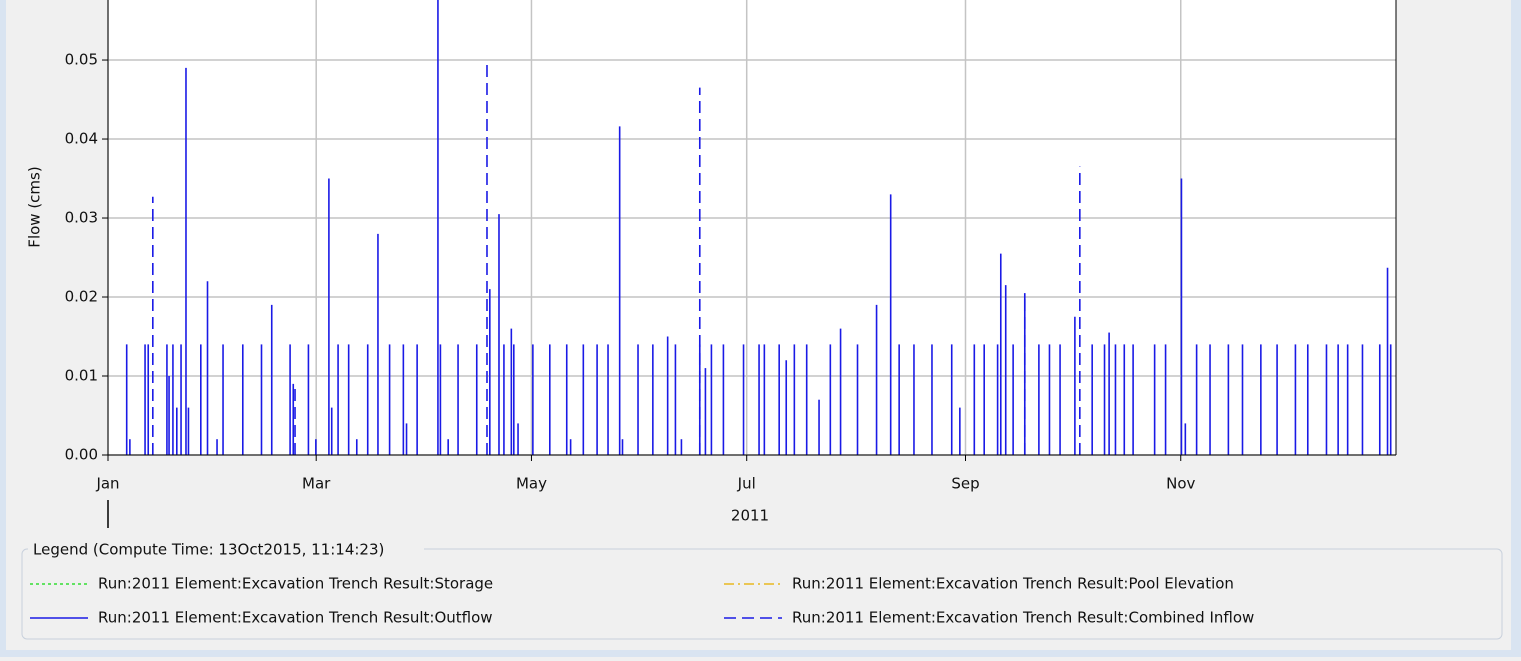 This screenshot has height=661, width=1521. I want to click on x-tick-label: Jan, so click(107, 484).